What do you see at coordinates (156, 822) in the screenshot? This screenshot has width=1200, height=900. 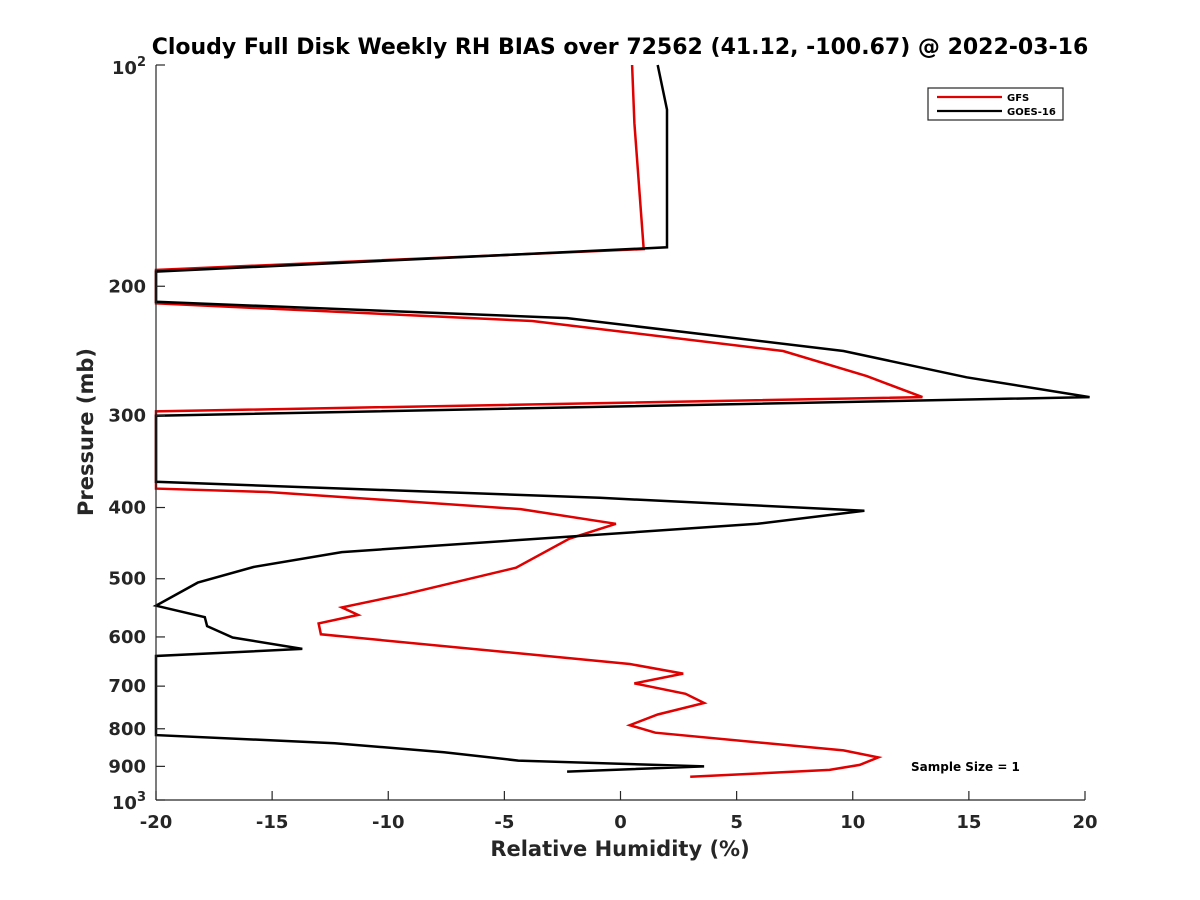 I see `x-tick-label: -20` at bounding box center [156, 822].